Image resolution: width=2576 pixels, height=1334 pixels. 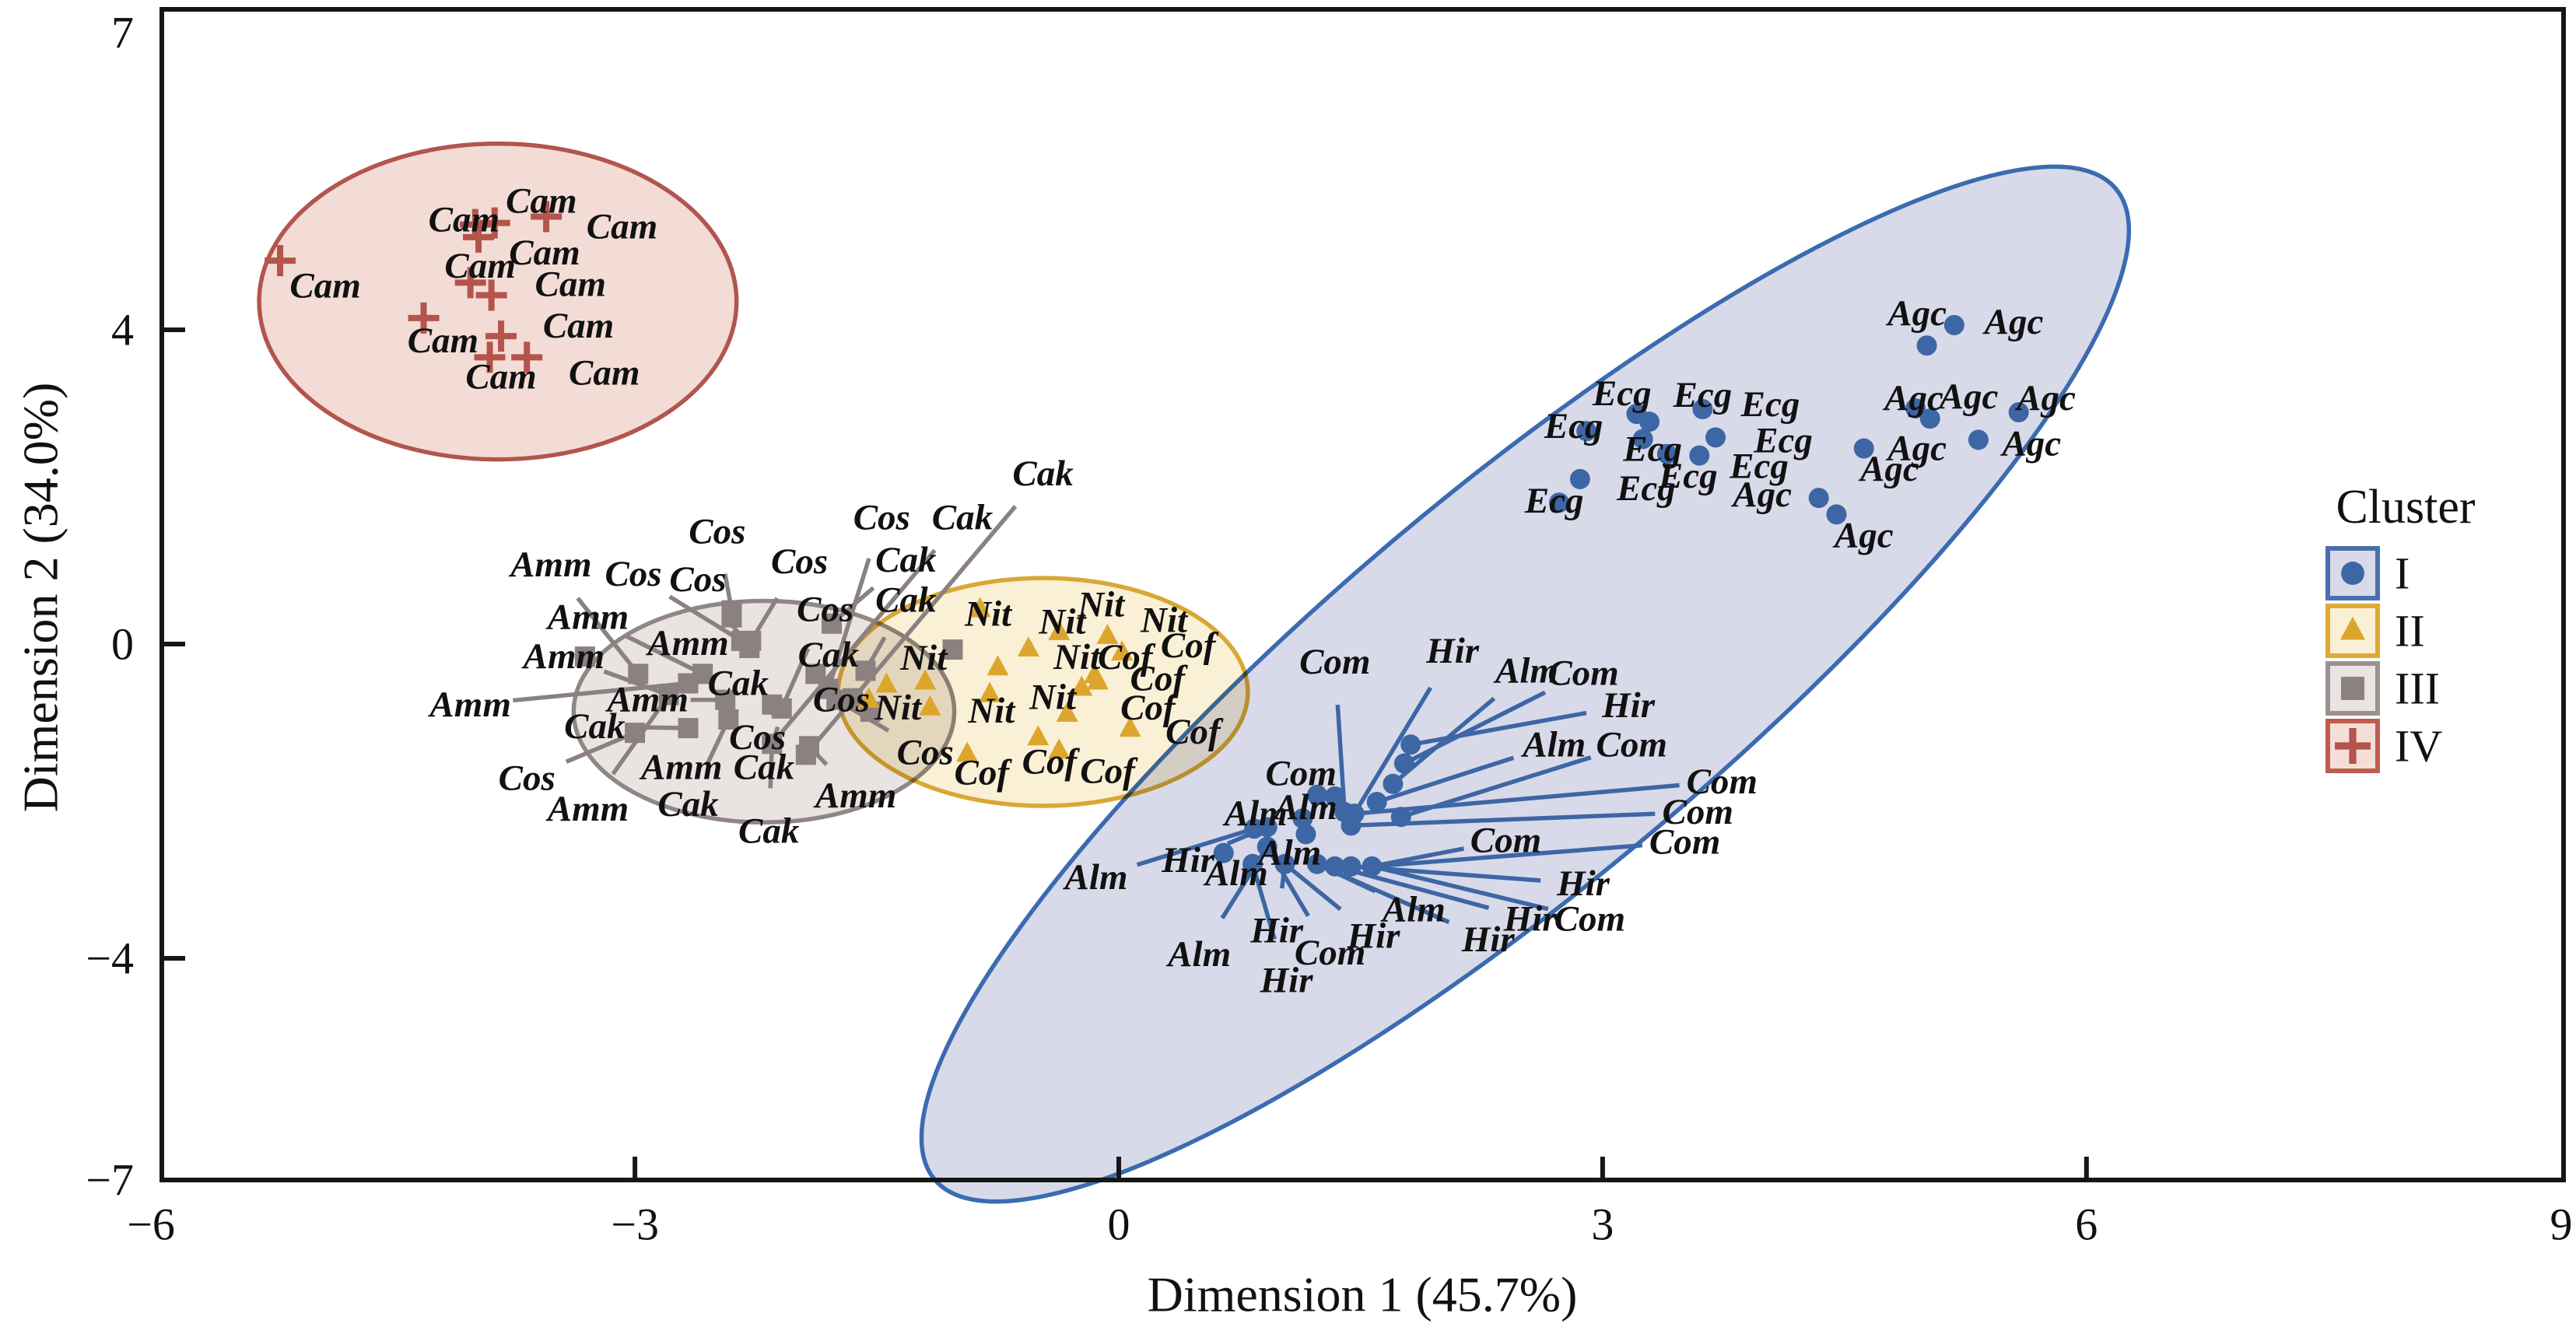 What do you see at coordinates (41, 598) in the screenshot?
I see `y-axis-title: Dimension 2 (34.0%)` at bounding box center [41, 598].